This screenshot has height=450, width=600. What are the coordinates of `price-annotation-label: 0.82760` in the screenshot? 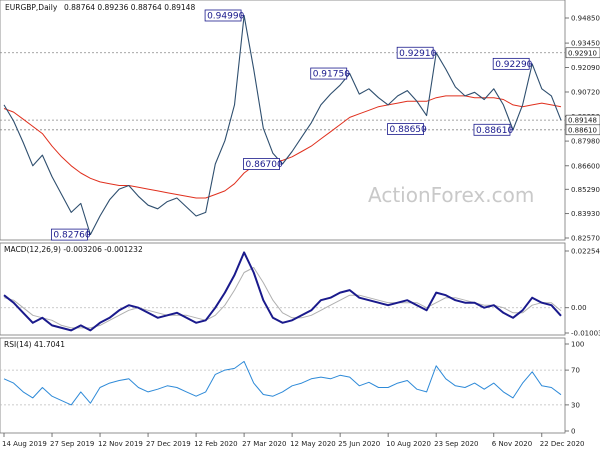 It's located at (71, 236).